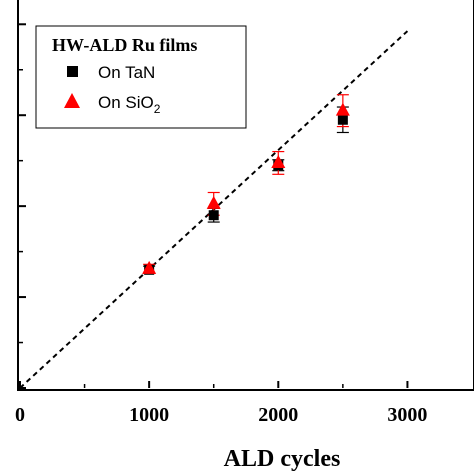 Image resolution: width=474 pixels, height=474 pixels. I want to click on x-tick-label: 2000, so click(278, 415).